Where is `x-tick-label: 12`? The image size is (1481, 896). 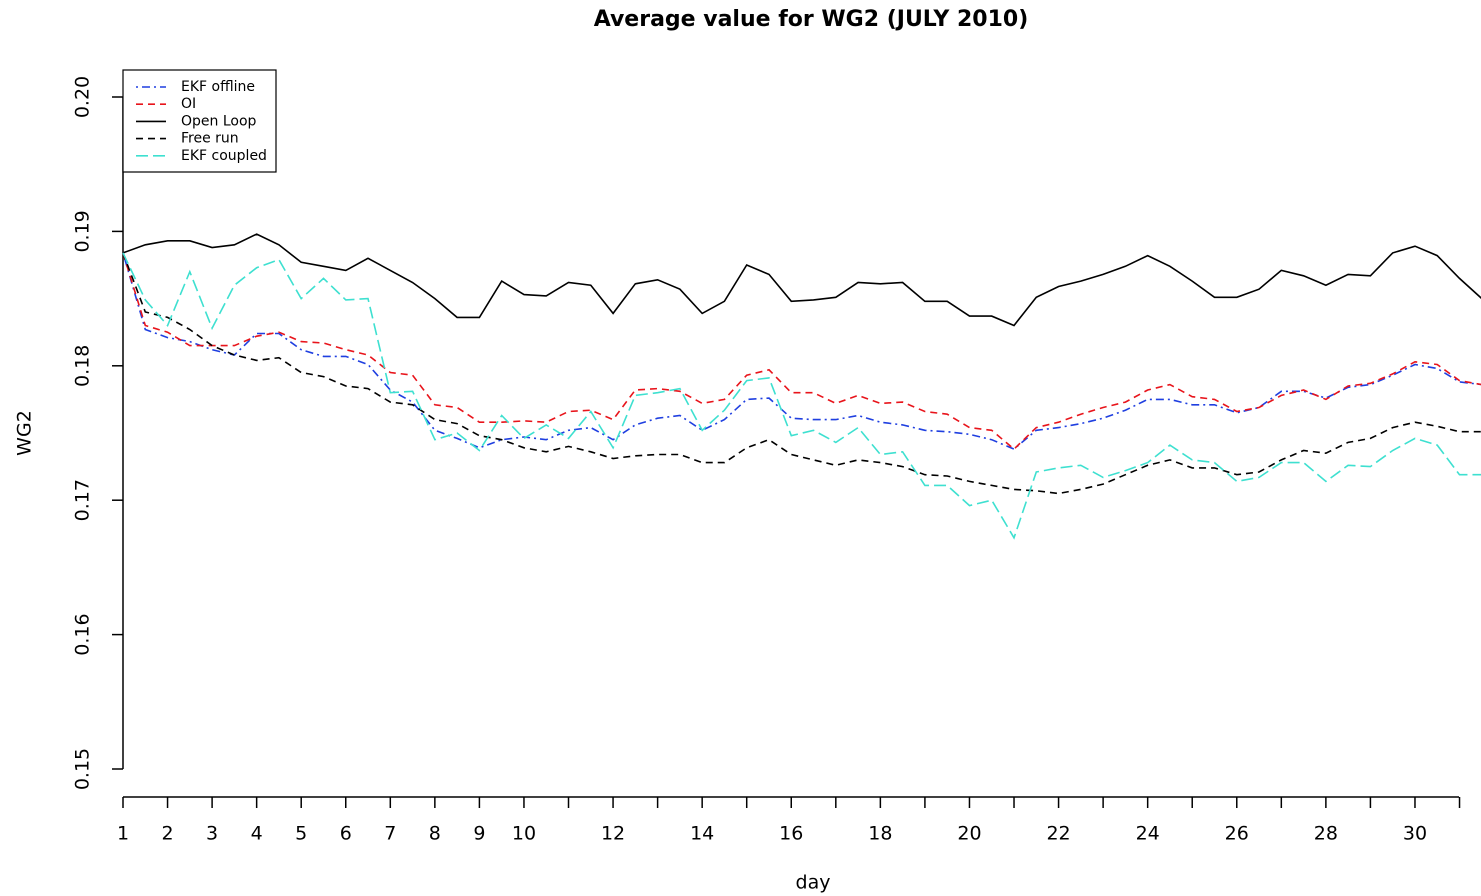
x-tick-label: 12 is located at coordinates (613, 834).